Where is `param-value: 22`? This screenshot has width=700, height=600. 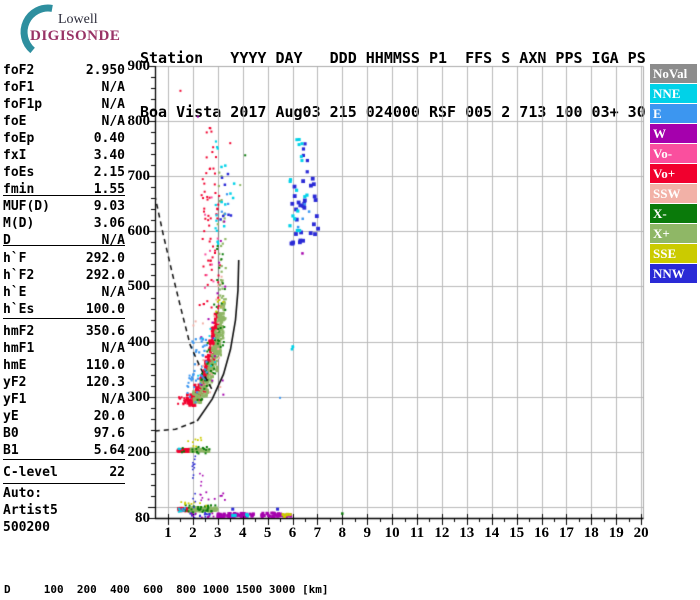 param-value: 22 is located at coordinates (117, 472).